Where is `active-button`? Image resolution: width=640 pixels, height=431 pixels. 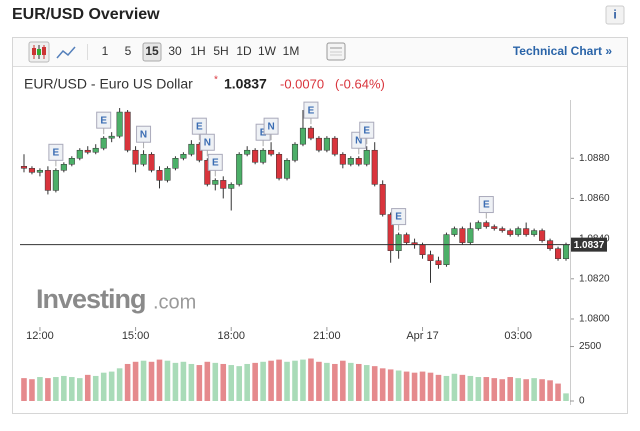
active-button is located at coordinates (152, 52).